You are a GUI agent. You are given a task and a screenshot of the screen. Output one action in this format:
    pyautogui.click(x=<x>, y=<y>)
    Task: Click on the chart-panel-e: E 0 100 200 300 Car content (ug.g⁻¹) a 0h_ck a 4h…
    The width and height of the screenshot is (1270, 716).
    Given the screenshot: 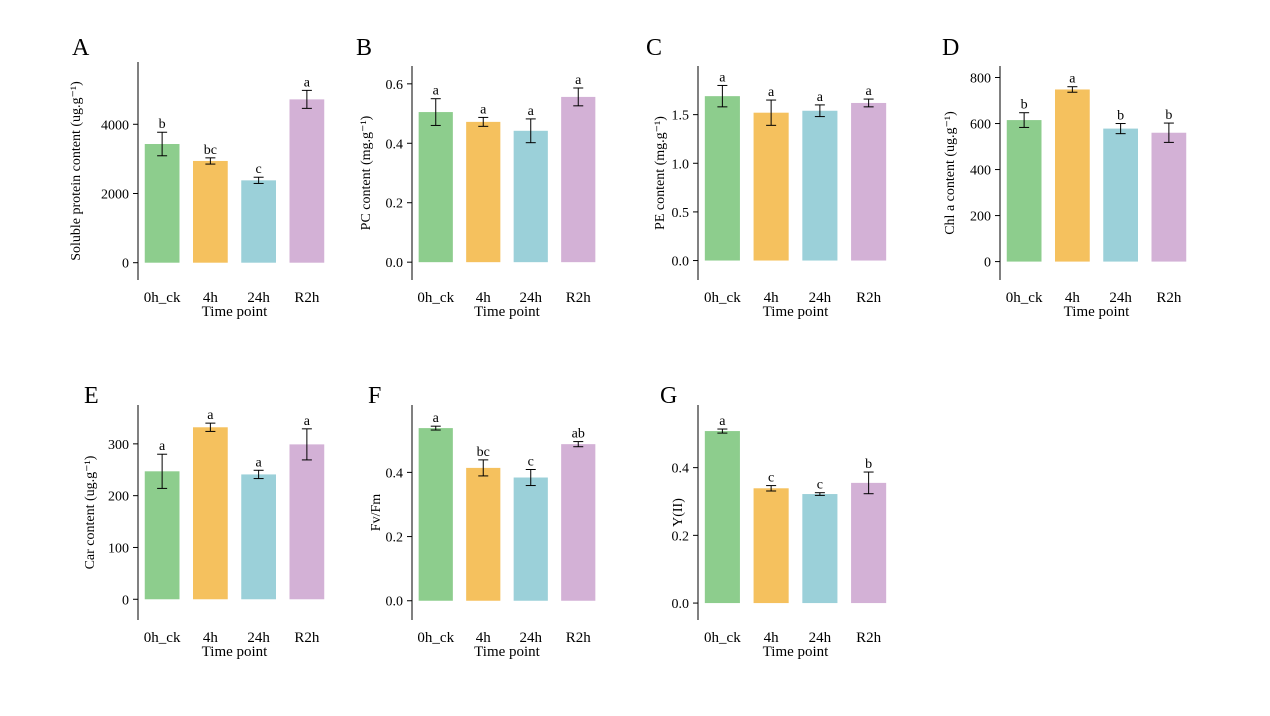 What is the action you would take?
    pyautogui.click(x=204, y=521)
    